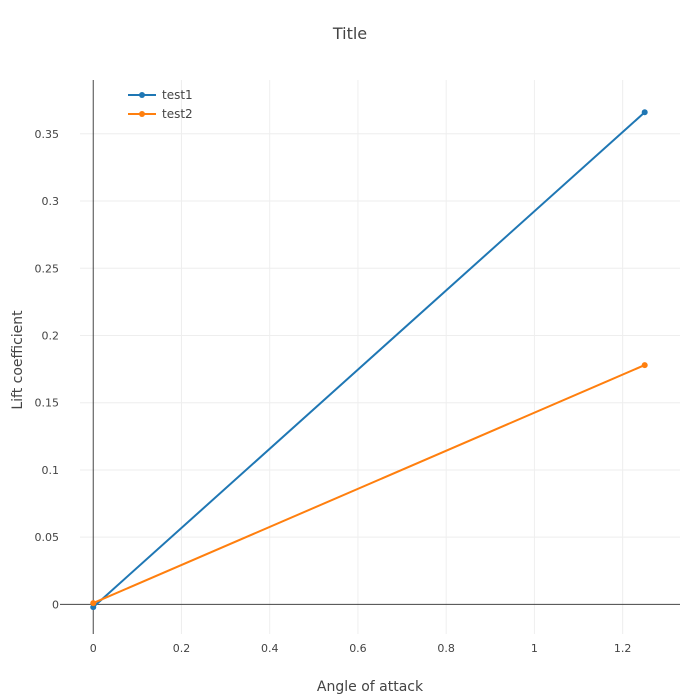  Describe the element at coordinates (47, 403) in the screenshot. I see `y-tick-label: 0.15` at that location.